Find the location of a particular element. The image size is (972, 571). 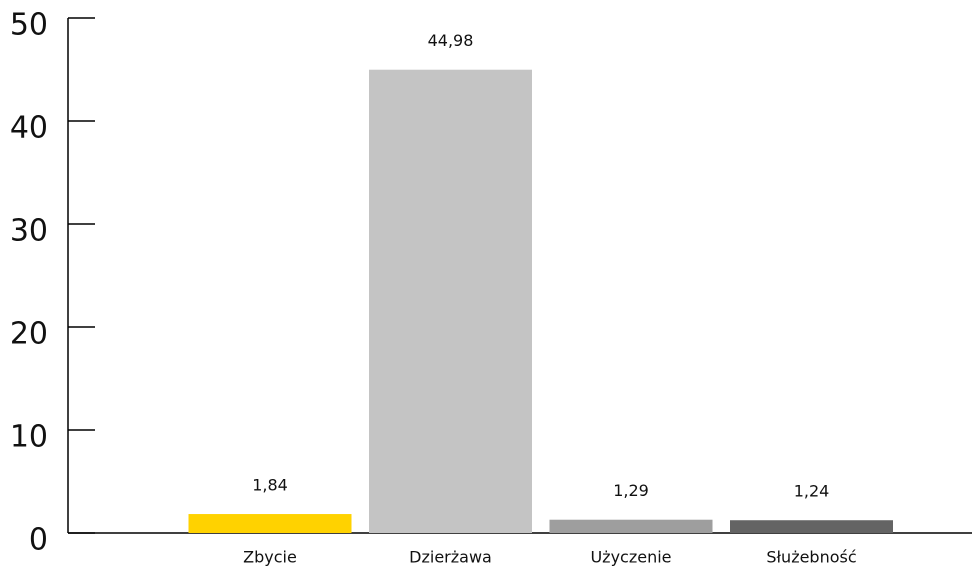

y-tick-label: 0 is located at coordinates (38, 540).